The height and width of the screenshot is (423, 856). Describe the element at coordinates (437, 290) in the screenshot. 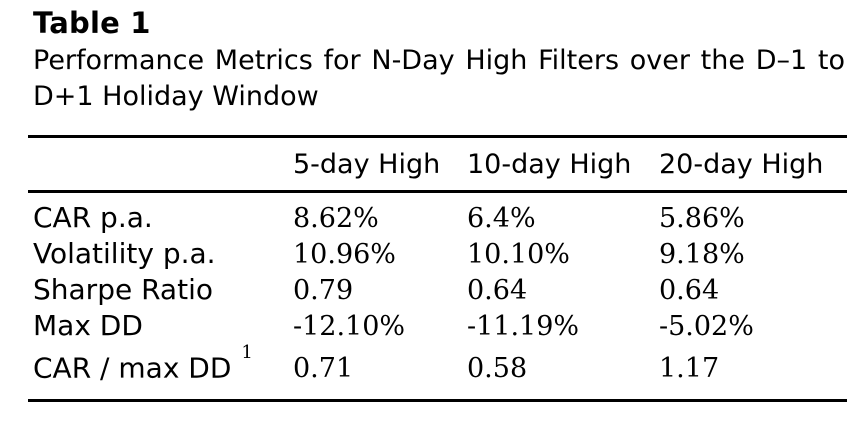

I see `table-row-sharpe: Sharpe Ratio 0.79 0.64 0.64` at that location.